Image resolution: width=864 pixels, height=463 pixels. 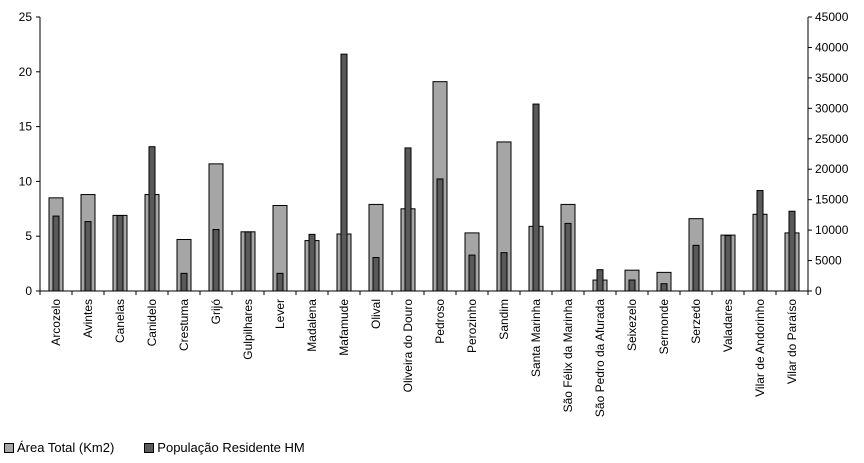 What do you see at coordinates (792, 341) in the screenshot?
I see `x-tick-label: Vilar do Paraíso` at bounding box center [792, 341].